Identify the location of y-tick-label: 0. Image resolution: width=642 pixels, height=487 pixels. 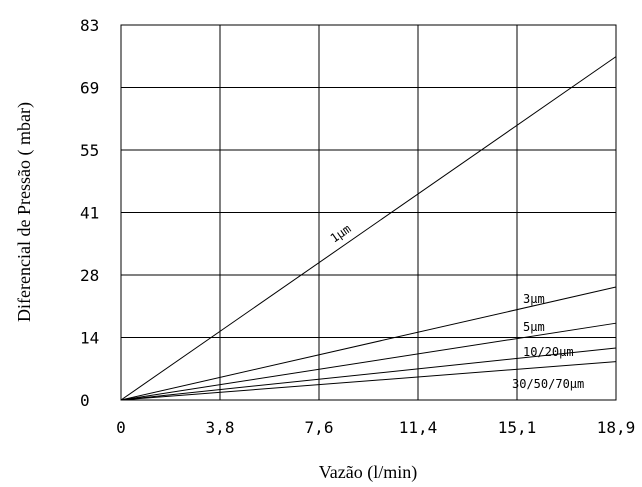
(85, 400).